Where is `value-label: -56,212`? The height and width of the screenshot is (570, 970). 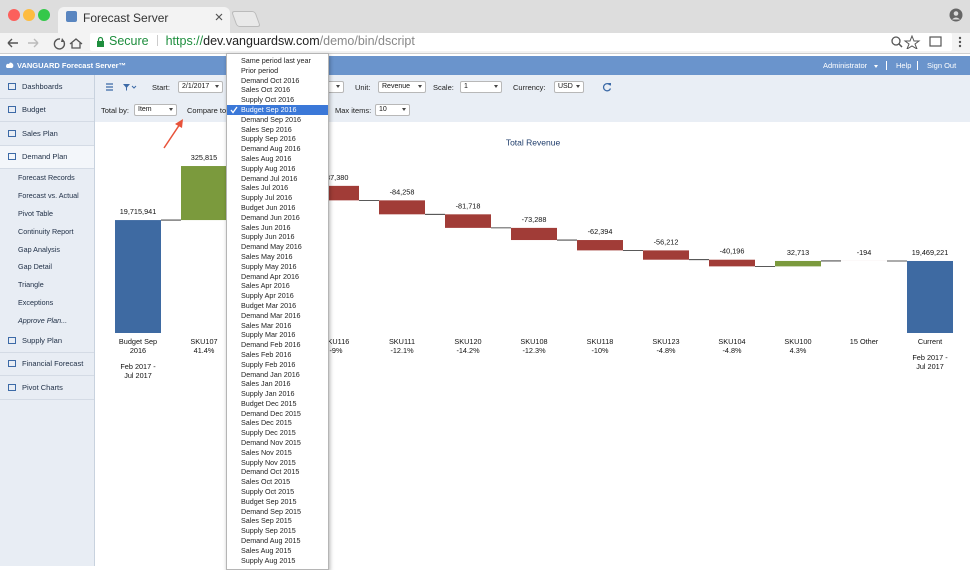
value-label: -56,212 is located at coordinates (666, 241).